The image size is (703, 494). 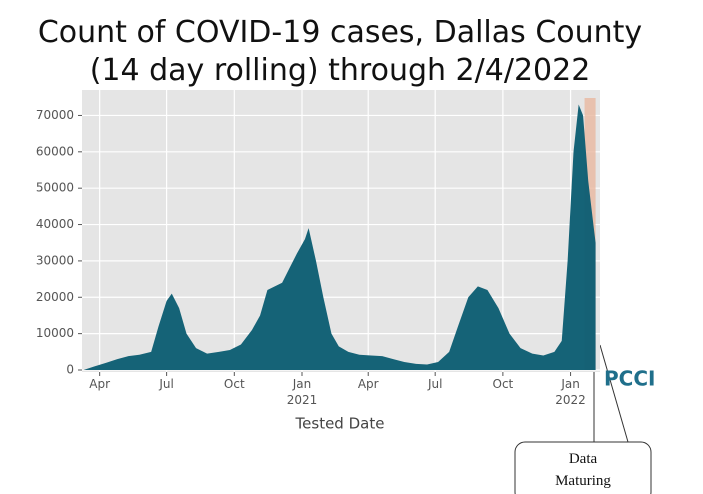 I want to click on x-axis-label: Tested Date, so click(x=340, y=424).